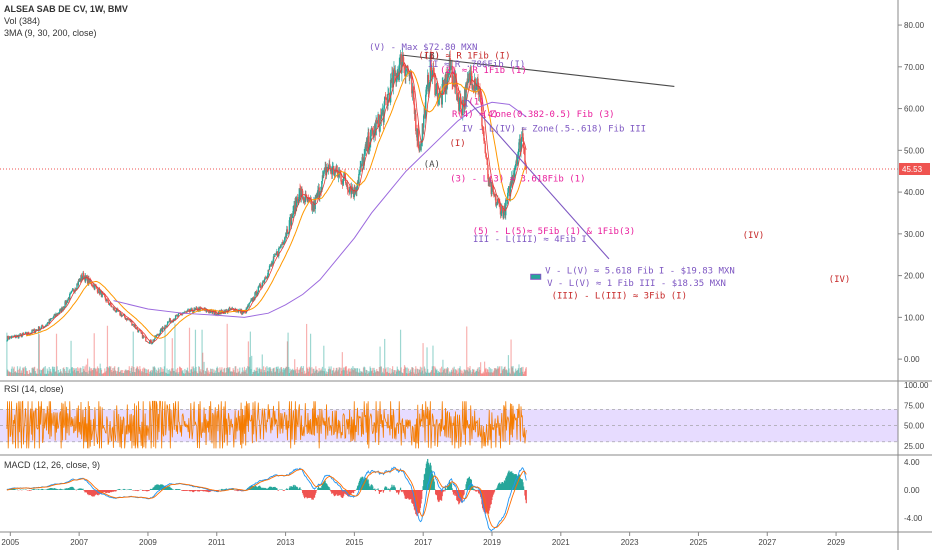 The image size is (932, 550). I want to click on moving-averages-legend: 3MA (9, 30, 200, close), so click(50, 33).